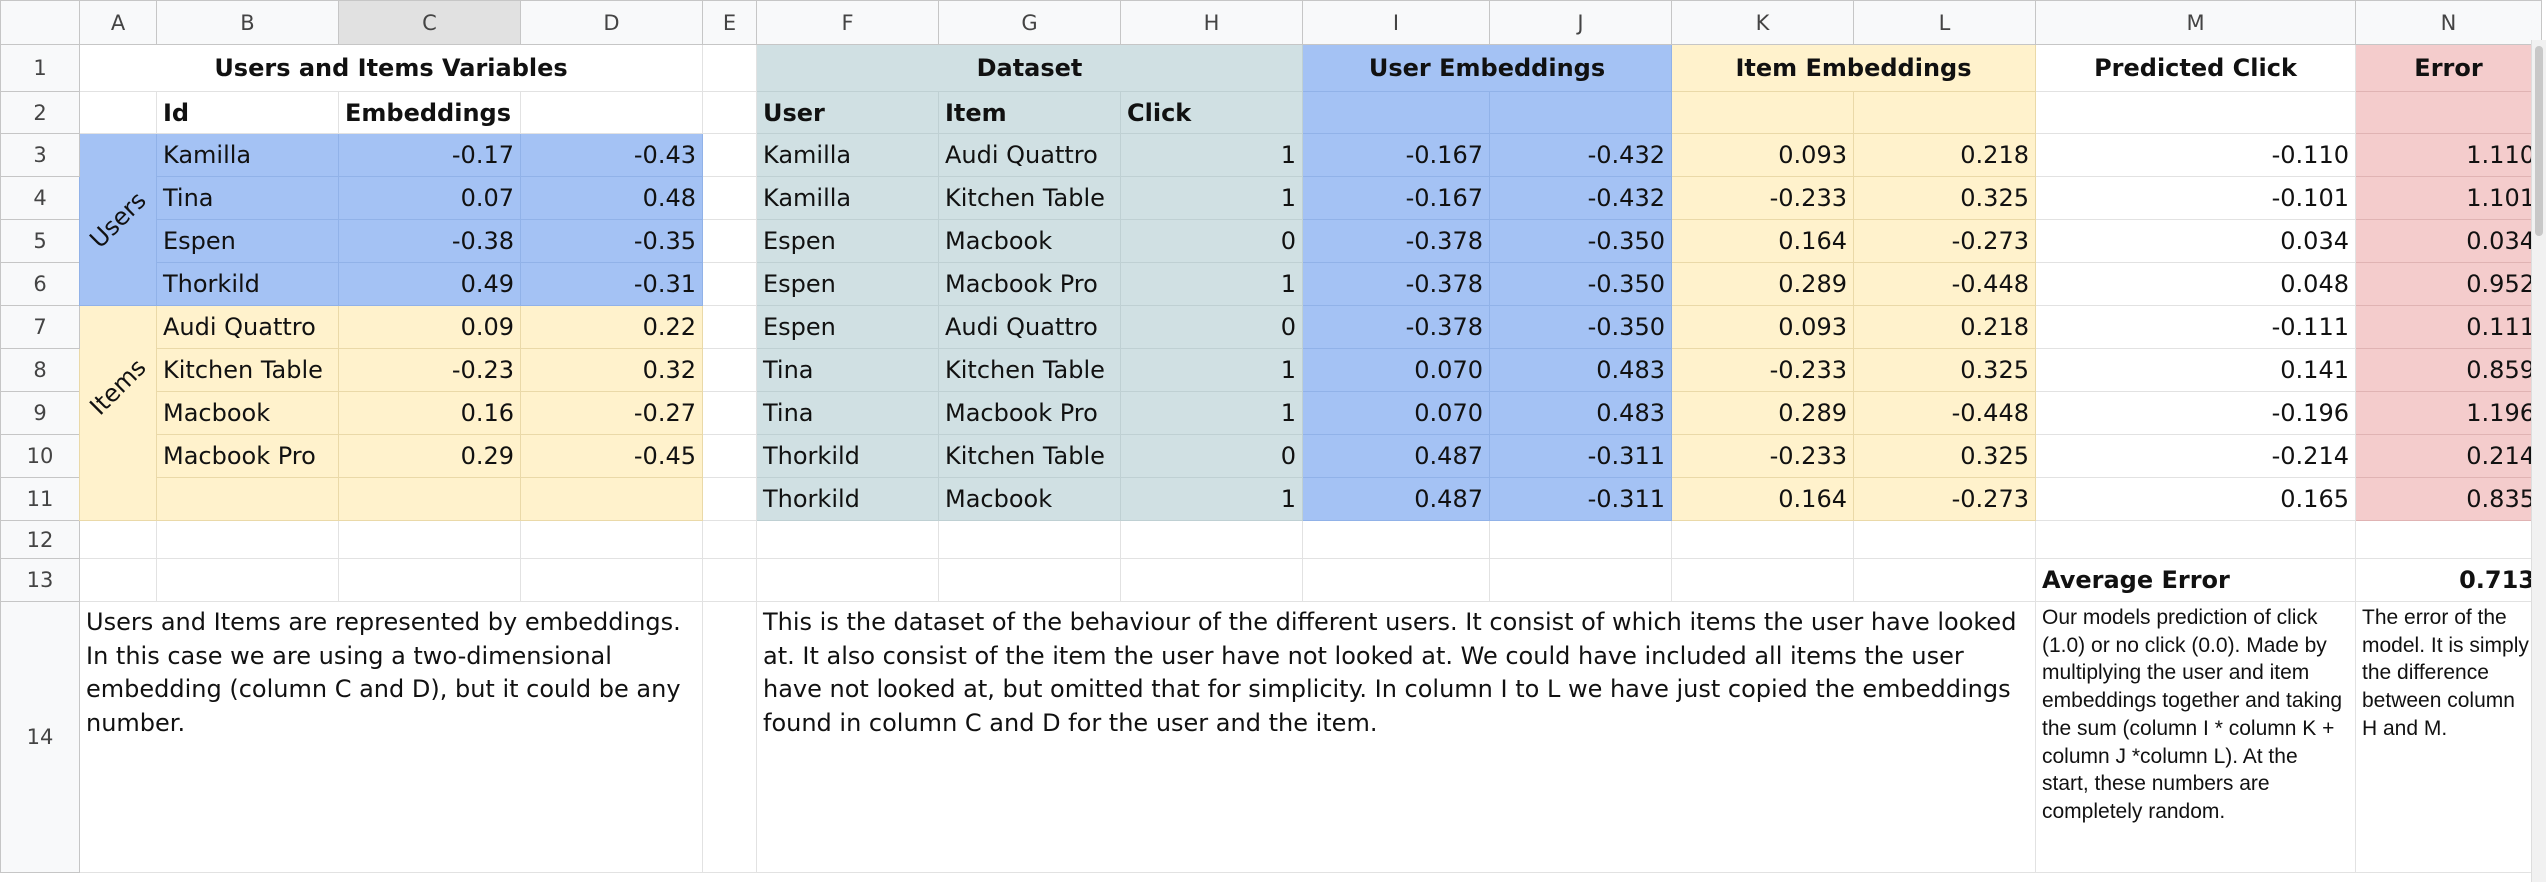 This screenshot has height=882, width=2546. What do you see at coordinates (2448, 284) in the screenshot?
I see `error-cell: 0.952` at bounding box center [2448, 284].